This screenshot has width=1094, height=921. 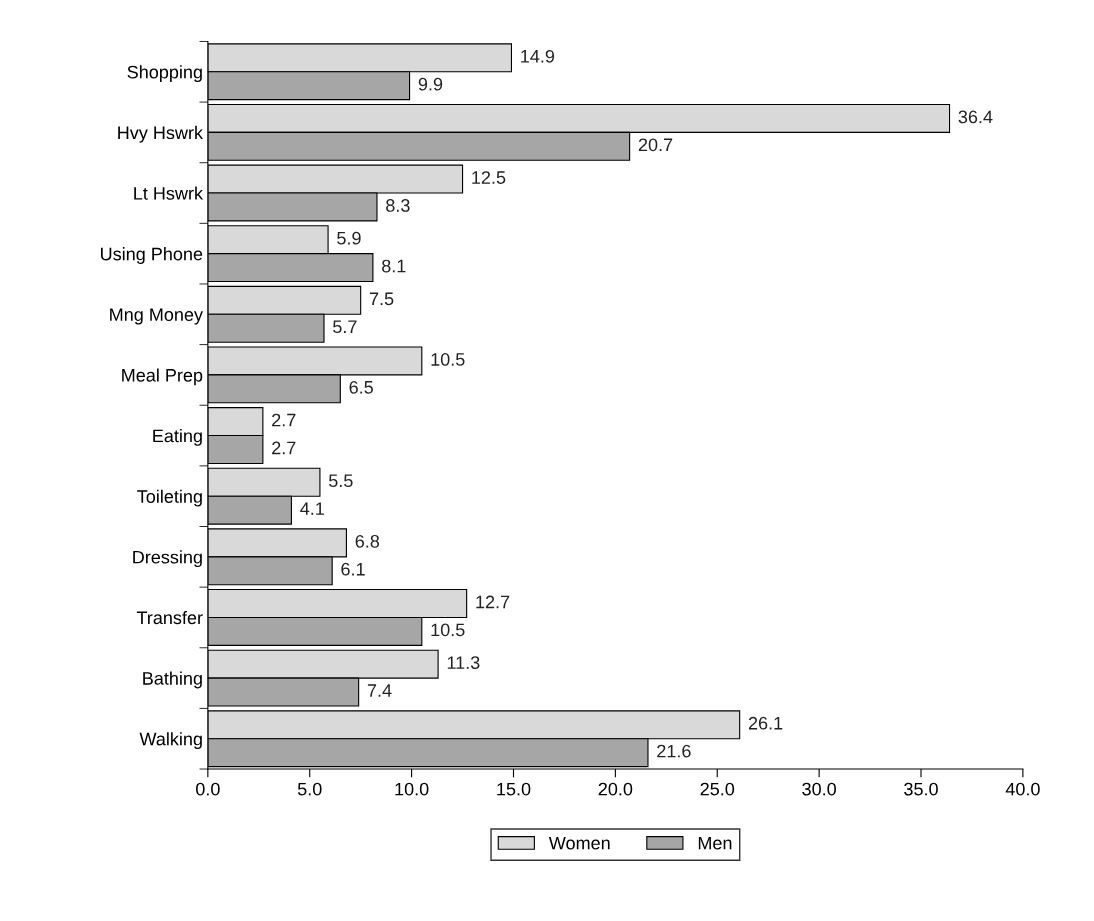 I want to click on legend-label: Women, so click(x=579, y=843).